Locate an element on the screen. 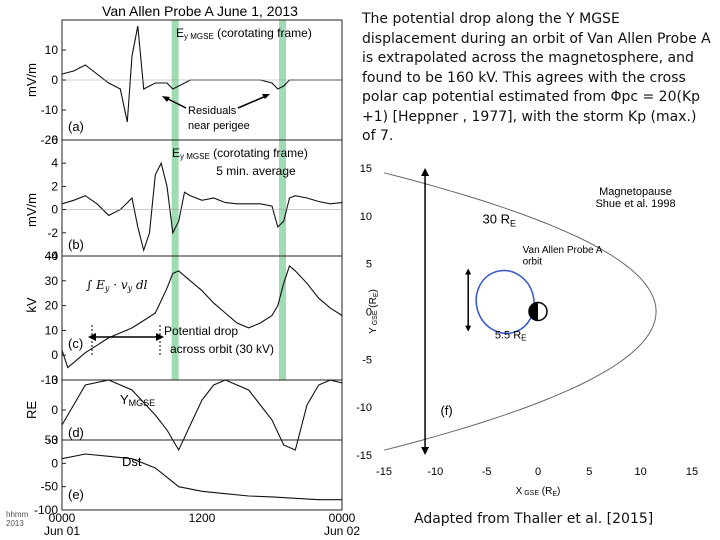  series-line-b is located at coordinates (202, 207).